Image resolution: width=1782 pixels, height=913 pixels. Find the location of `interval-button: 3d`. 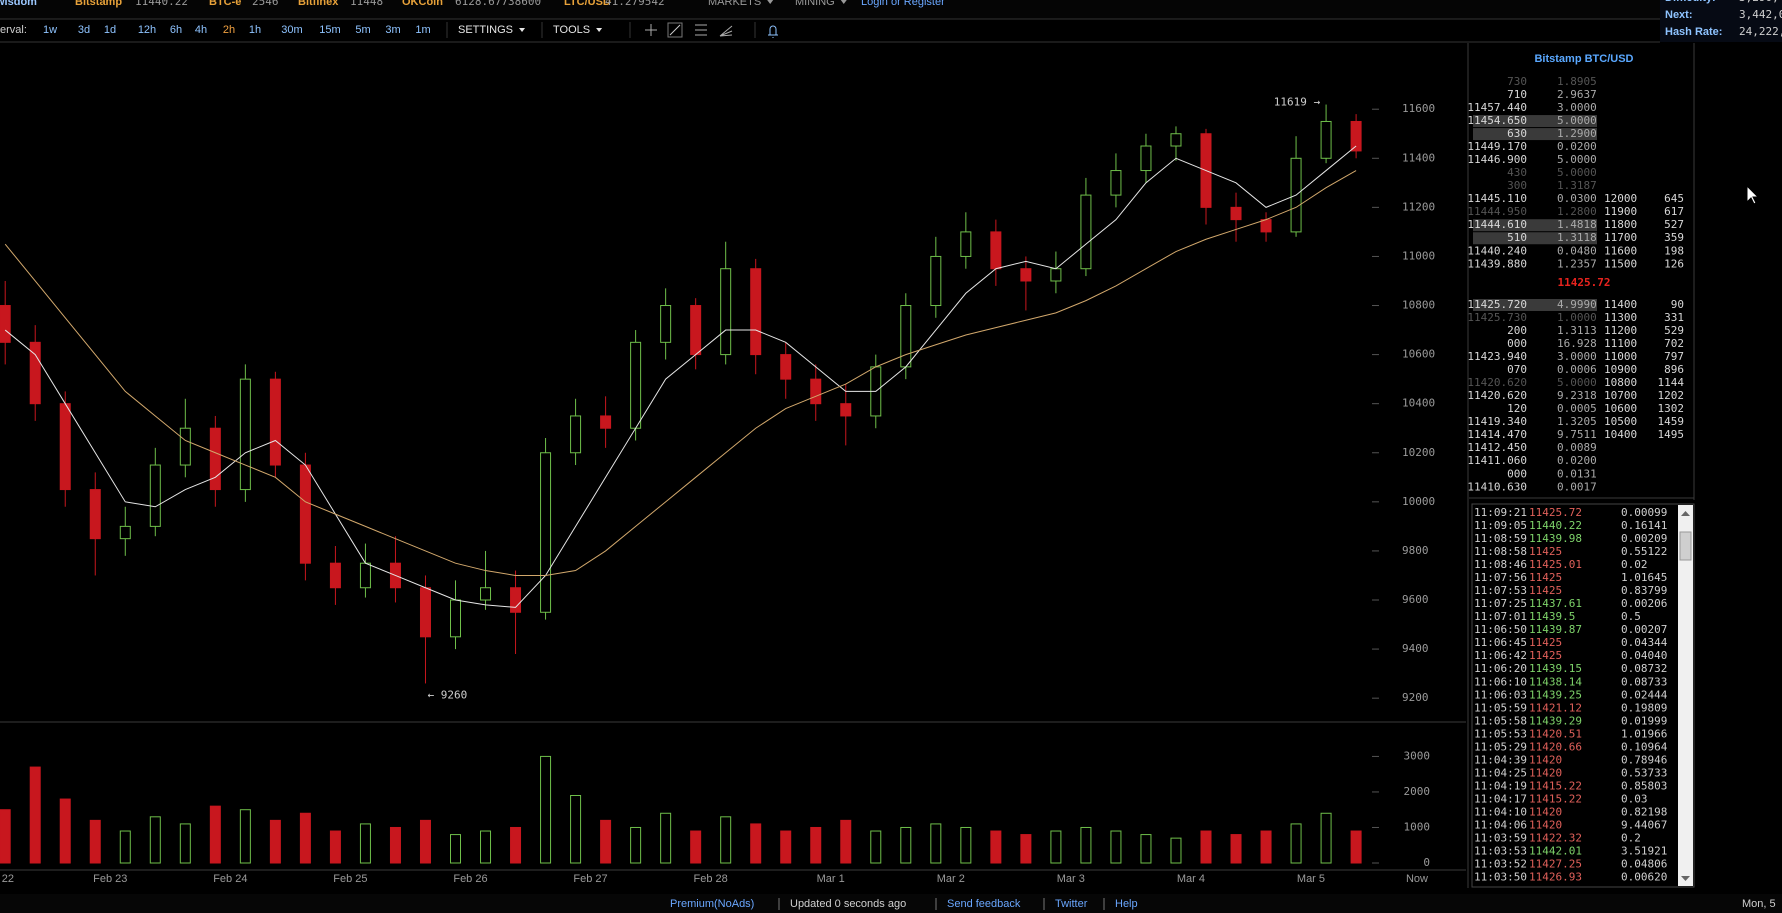

interval-button: 3d is located at coordinates (84, 30).